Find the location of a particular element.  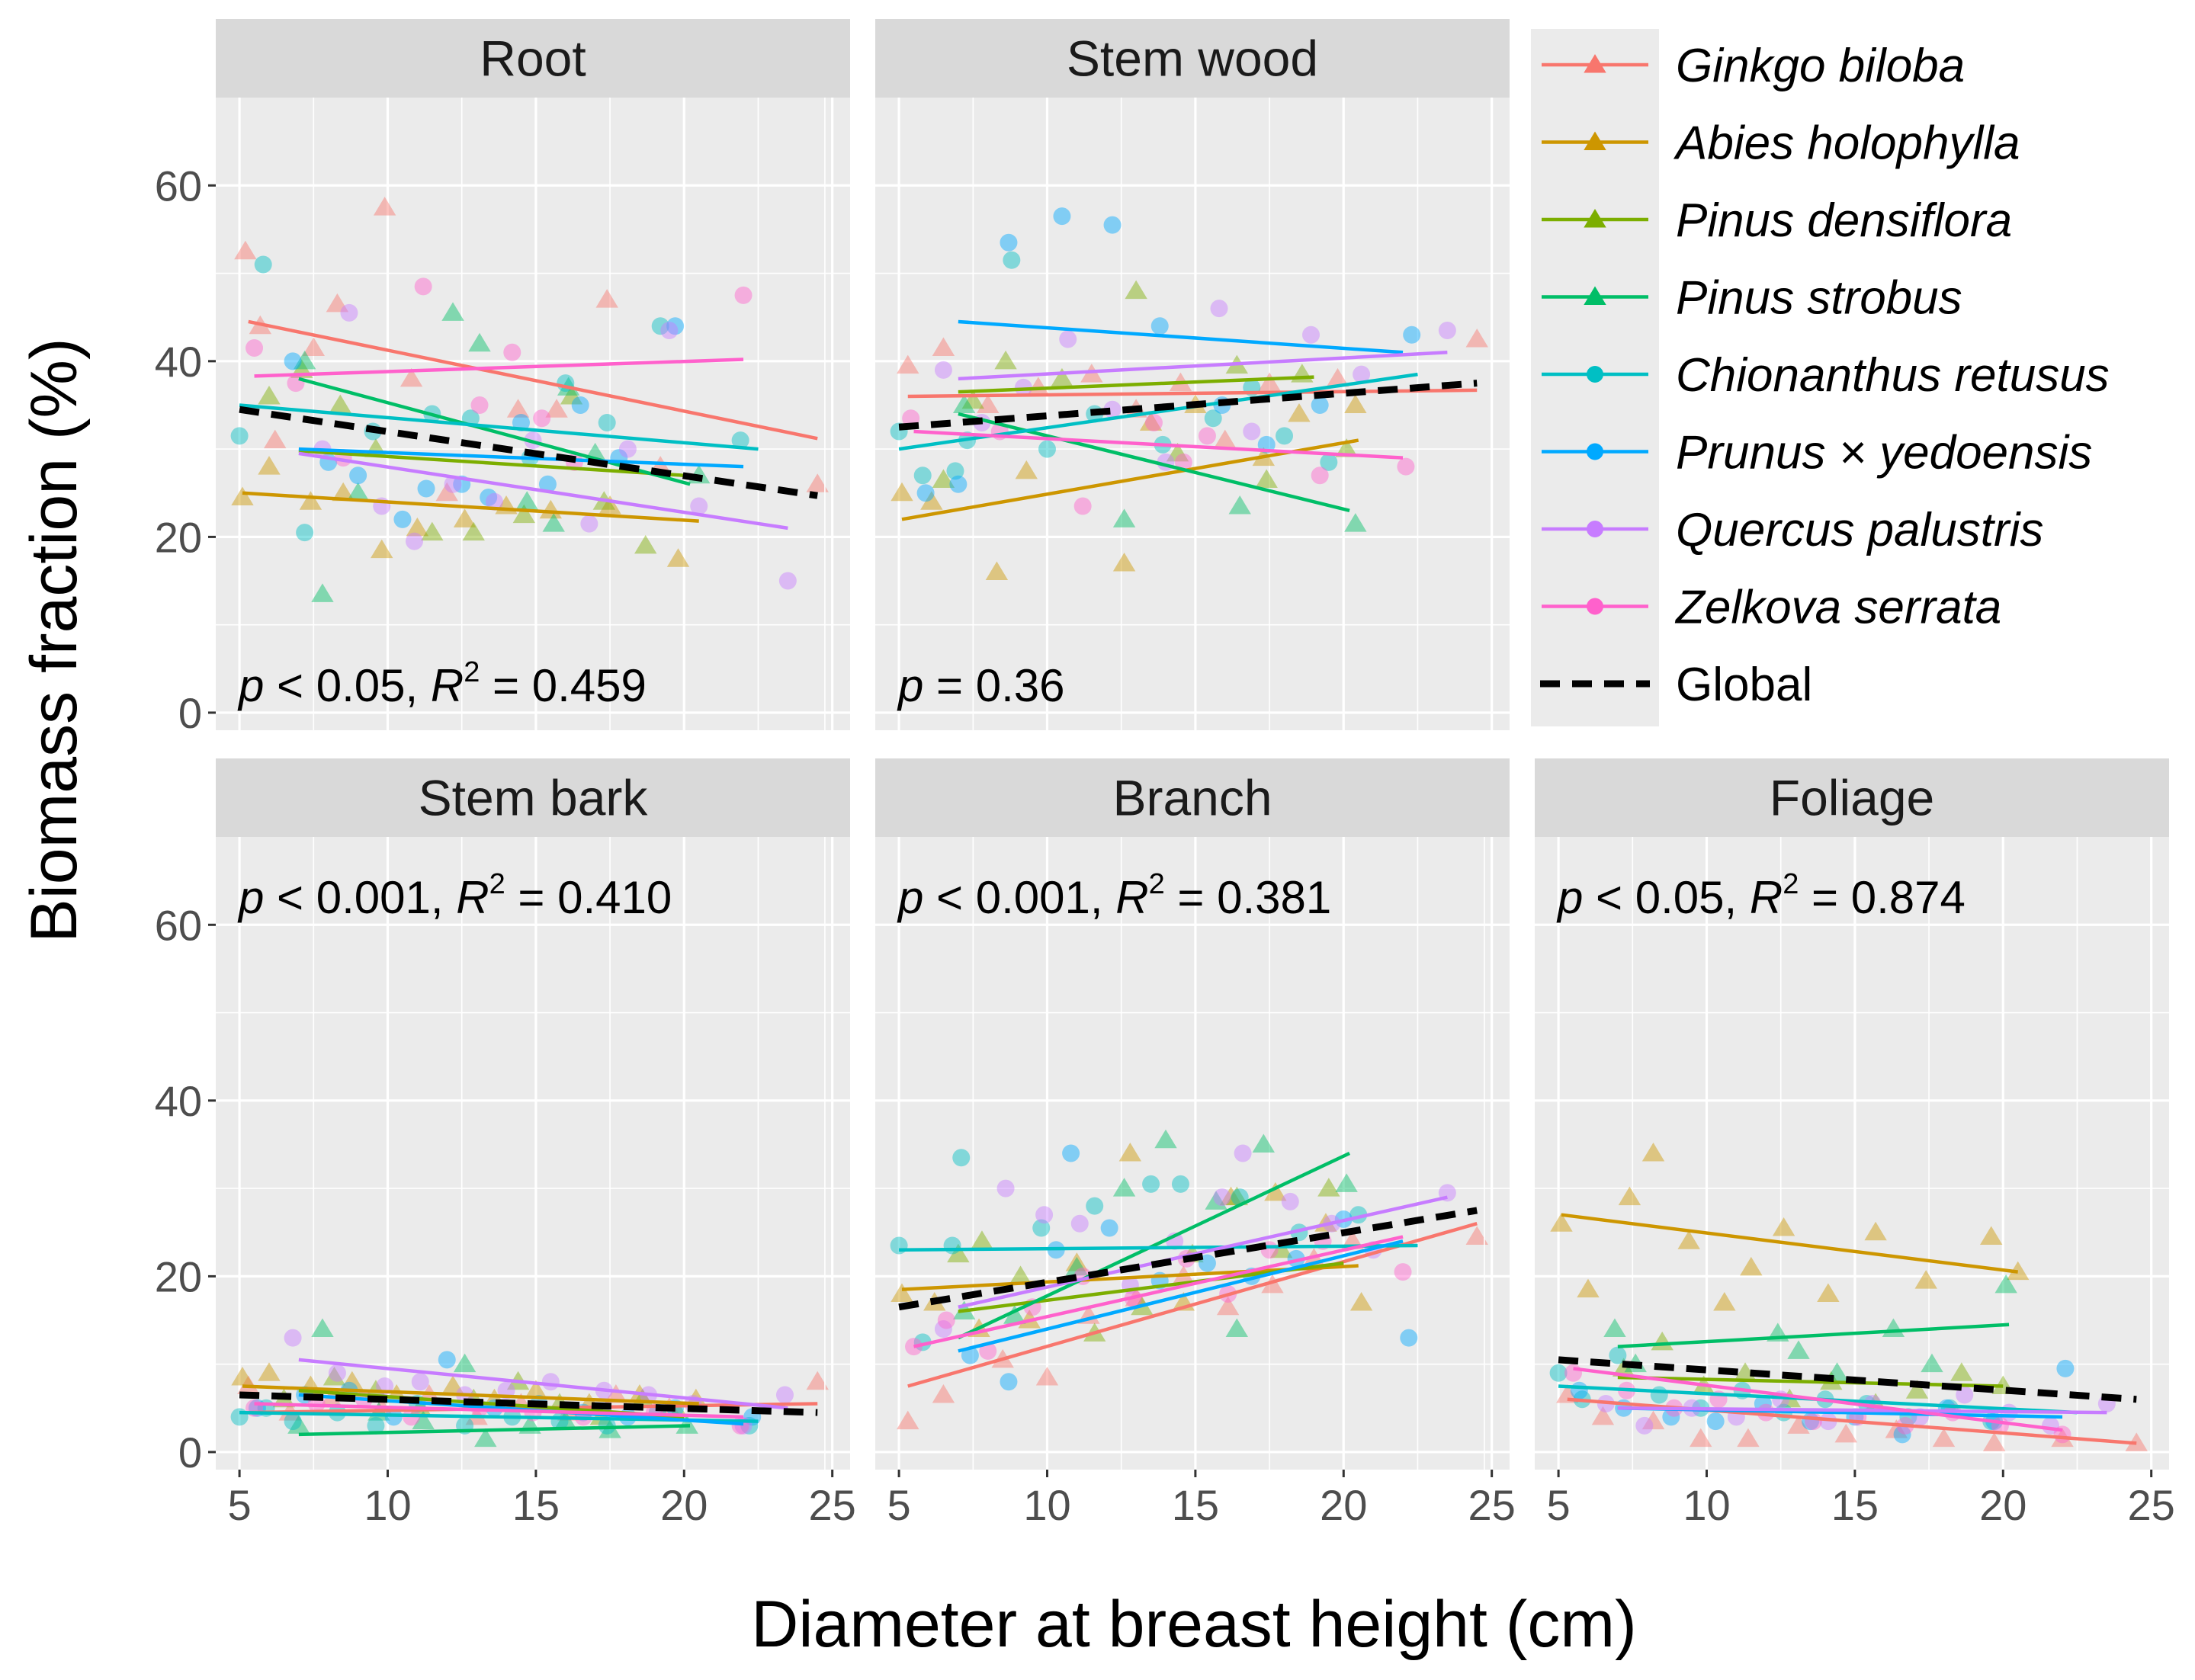

global-fit-line is located at coordinates (1847, 1379).